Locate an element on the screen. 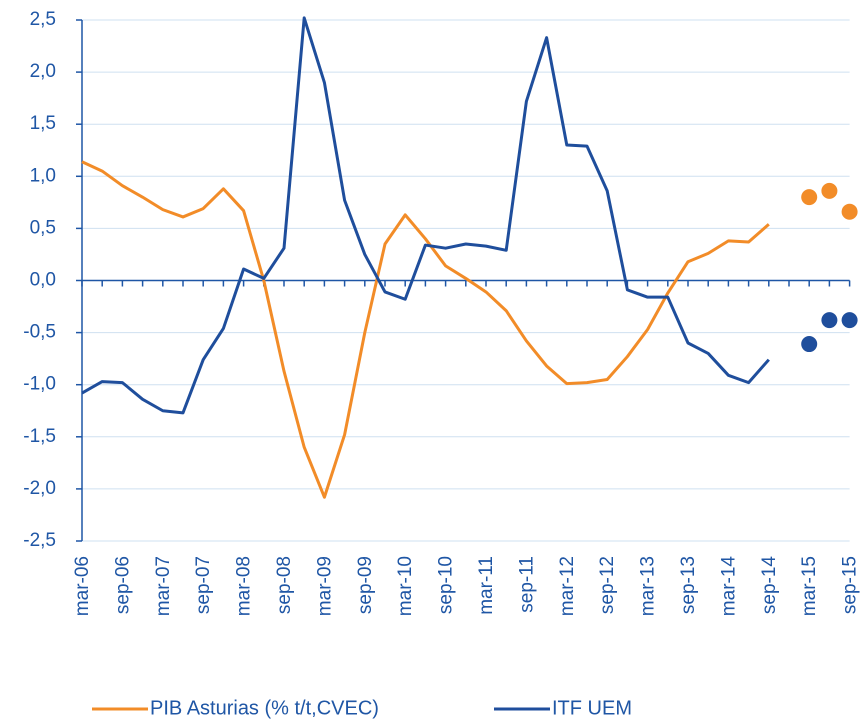 This screenshot has width=864, height=722. legend-label: PIB Asturias (% t/t,CVEC) is located at coordinates (264, 708).